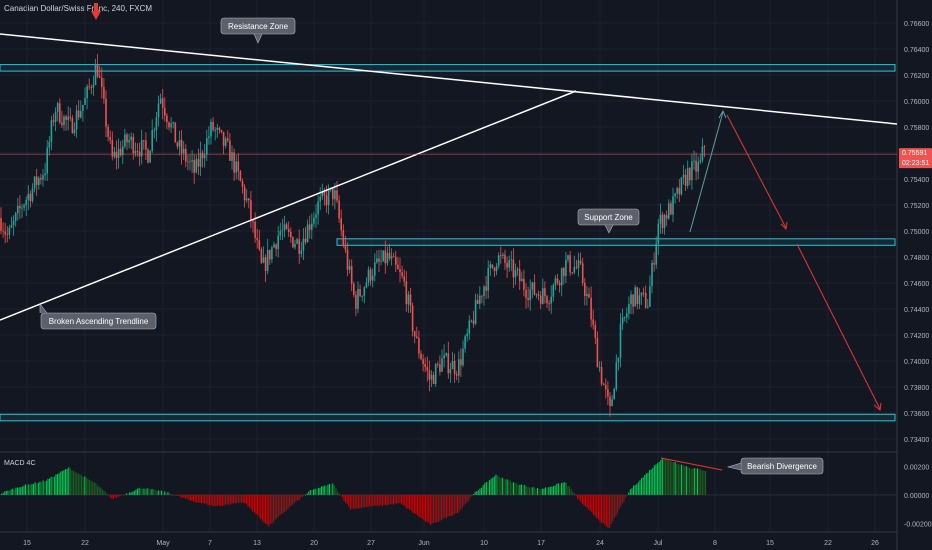  What do you see at coordinates (691, 464) in the screenshot?
I see `divergence-line` at bounding box center [691, 464].